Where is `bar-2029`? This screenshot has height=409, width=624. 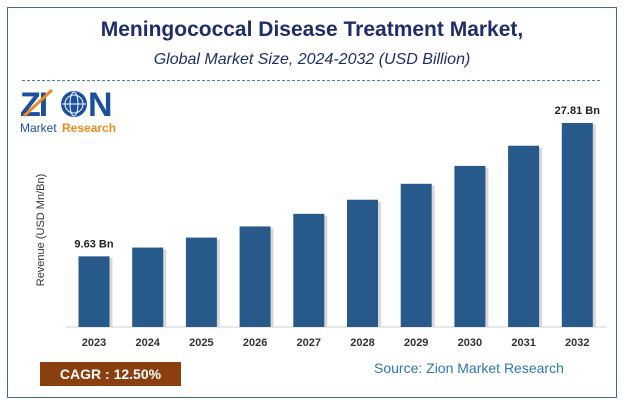
bar-2029 is located at coordinates (416, 255).